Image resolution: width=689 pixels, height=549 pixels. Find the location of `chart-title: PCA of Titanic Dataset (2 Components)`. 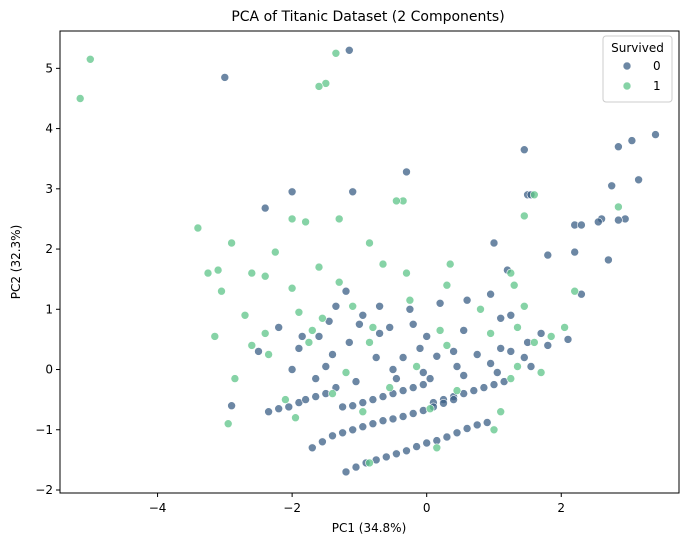

chart-title: PCA of Titanic Dataset (2 Components) is located at coordinates (367, 17).